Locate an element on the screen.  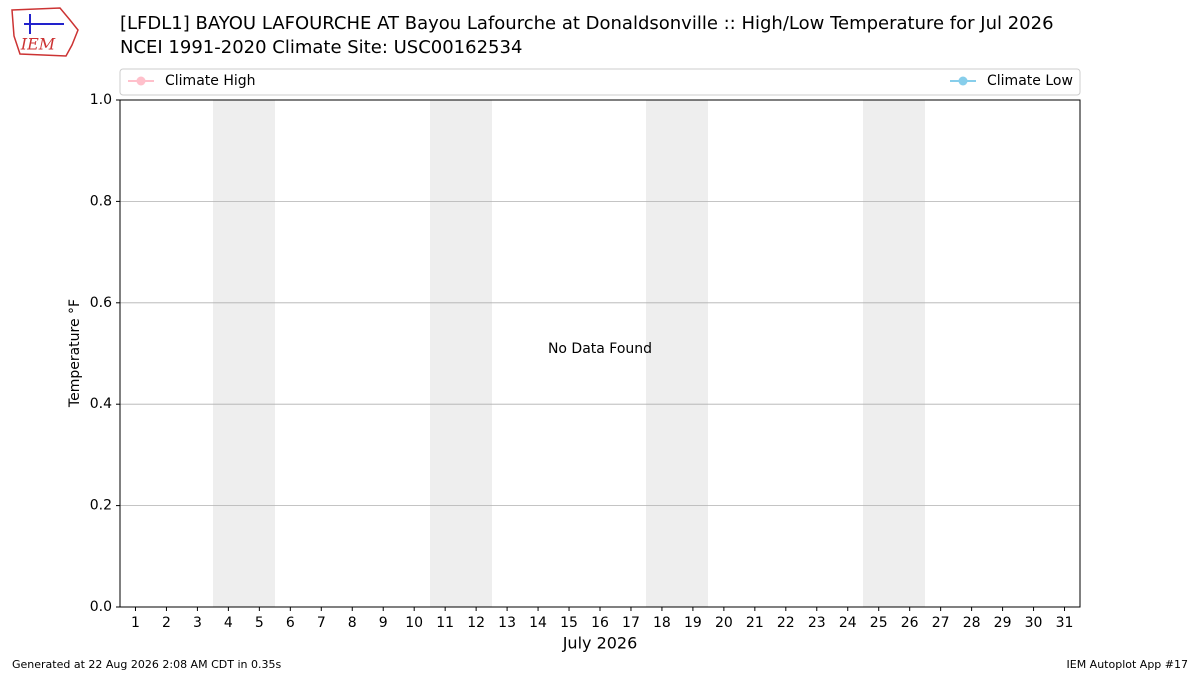
y-tick-label: 0.8 is located at coordinates (101, 201).